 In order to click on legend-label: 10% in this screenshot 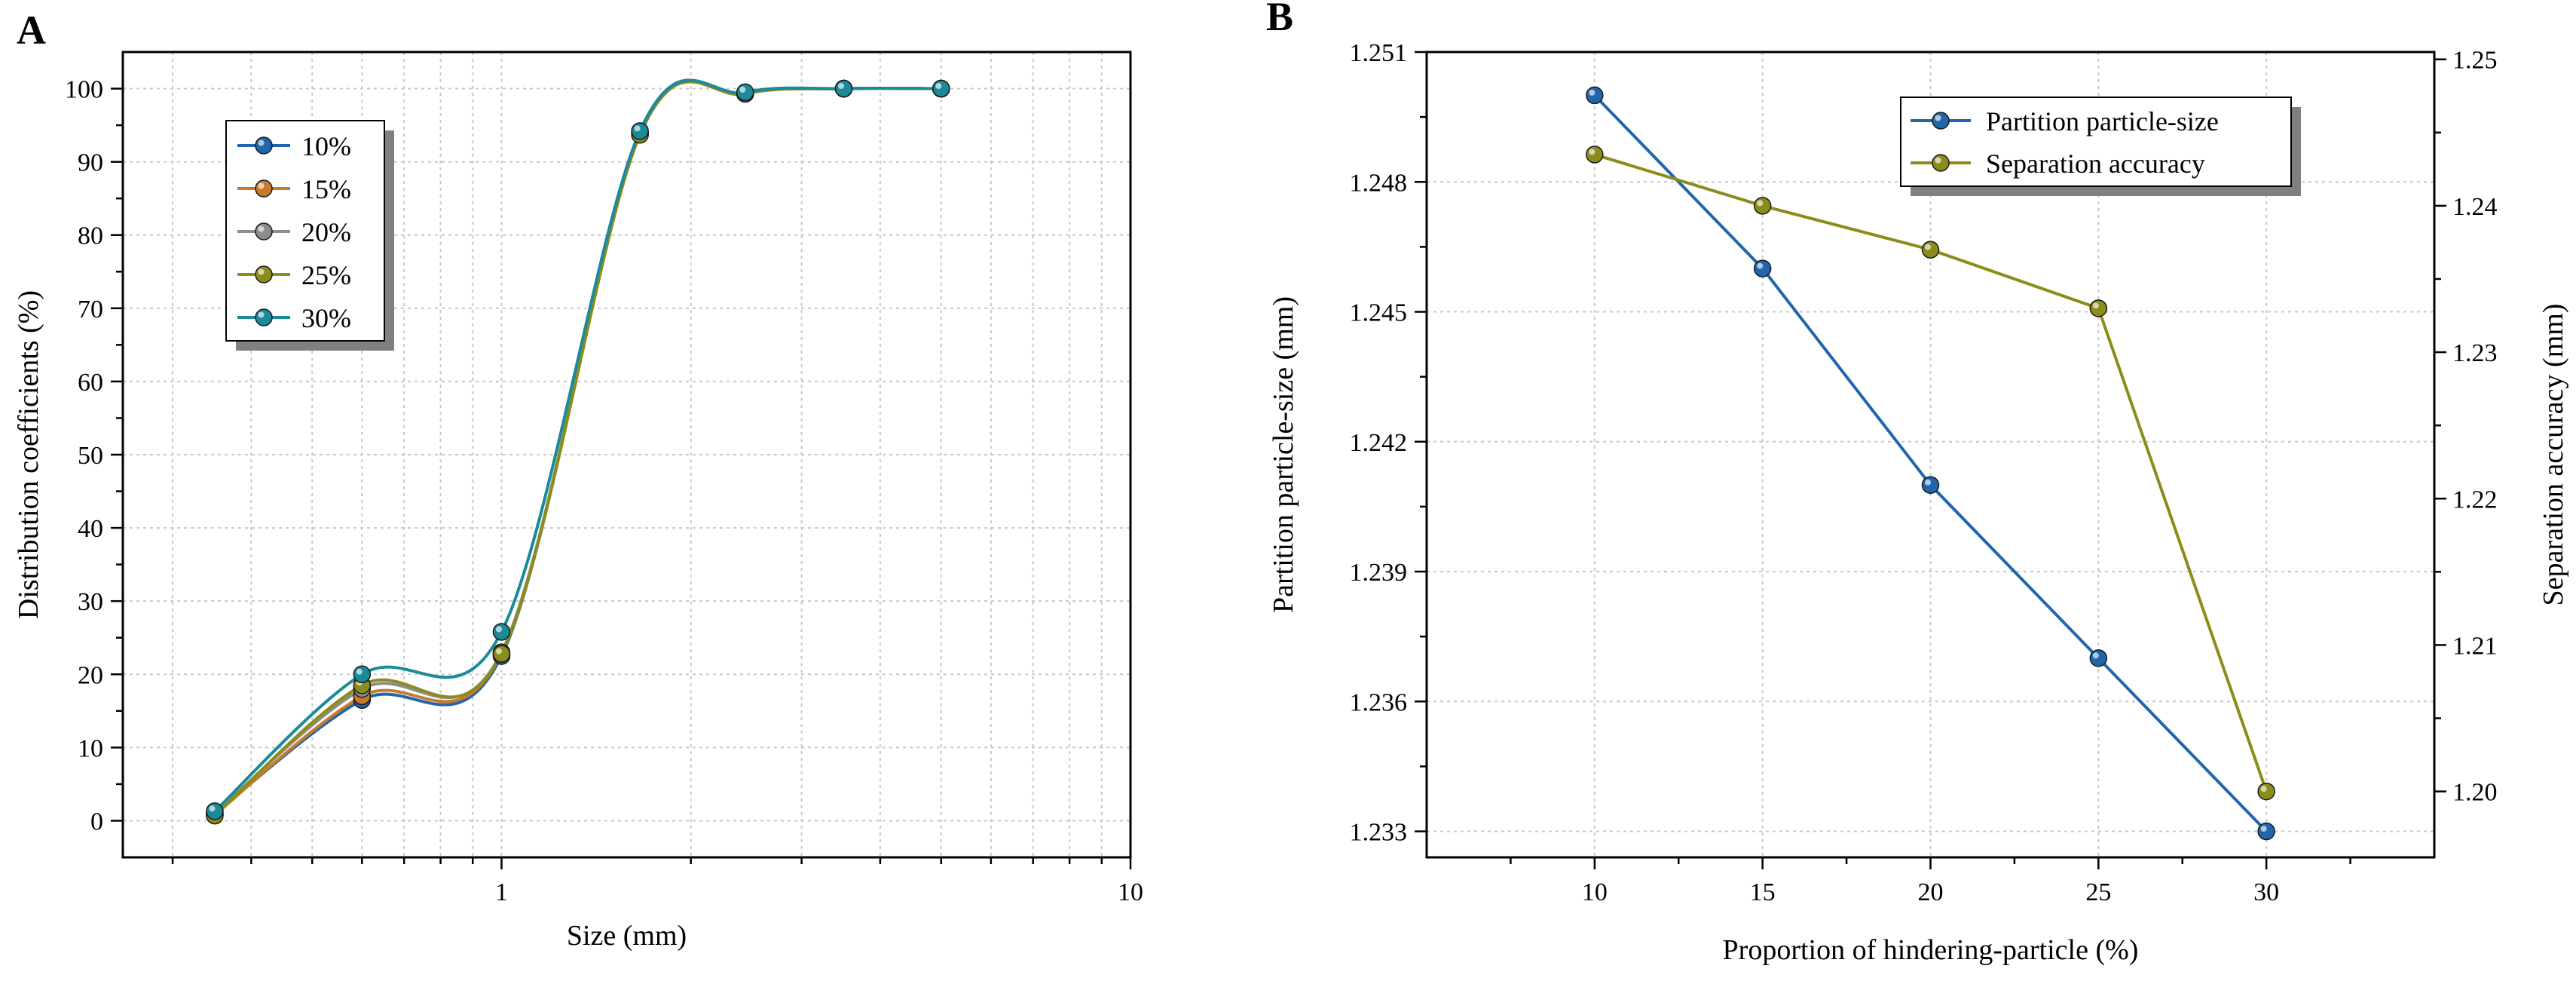, I will do `click(326, 146)`.